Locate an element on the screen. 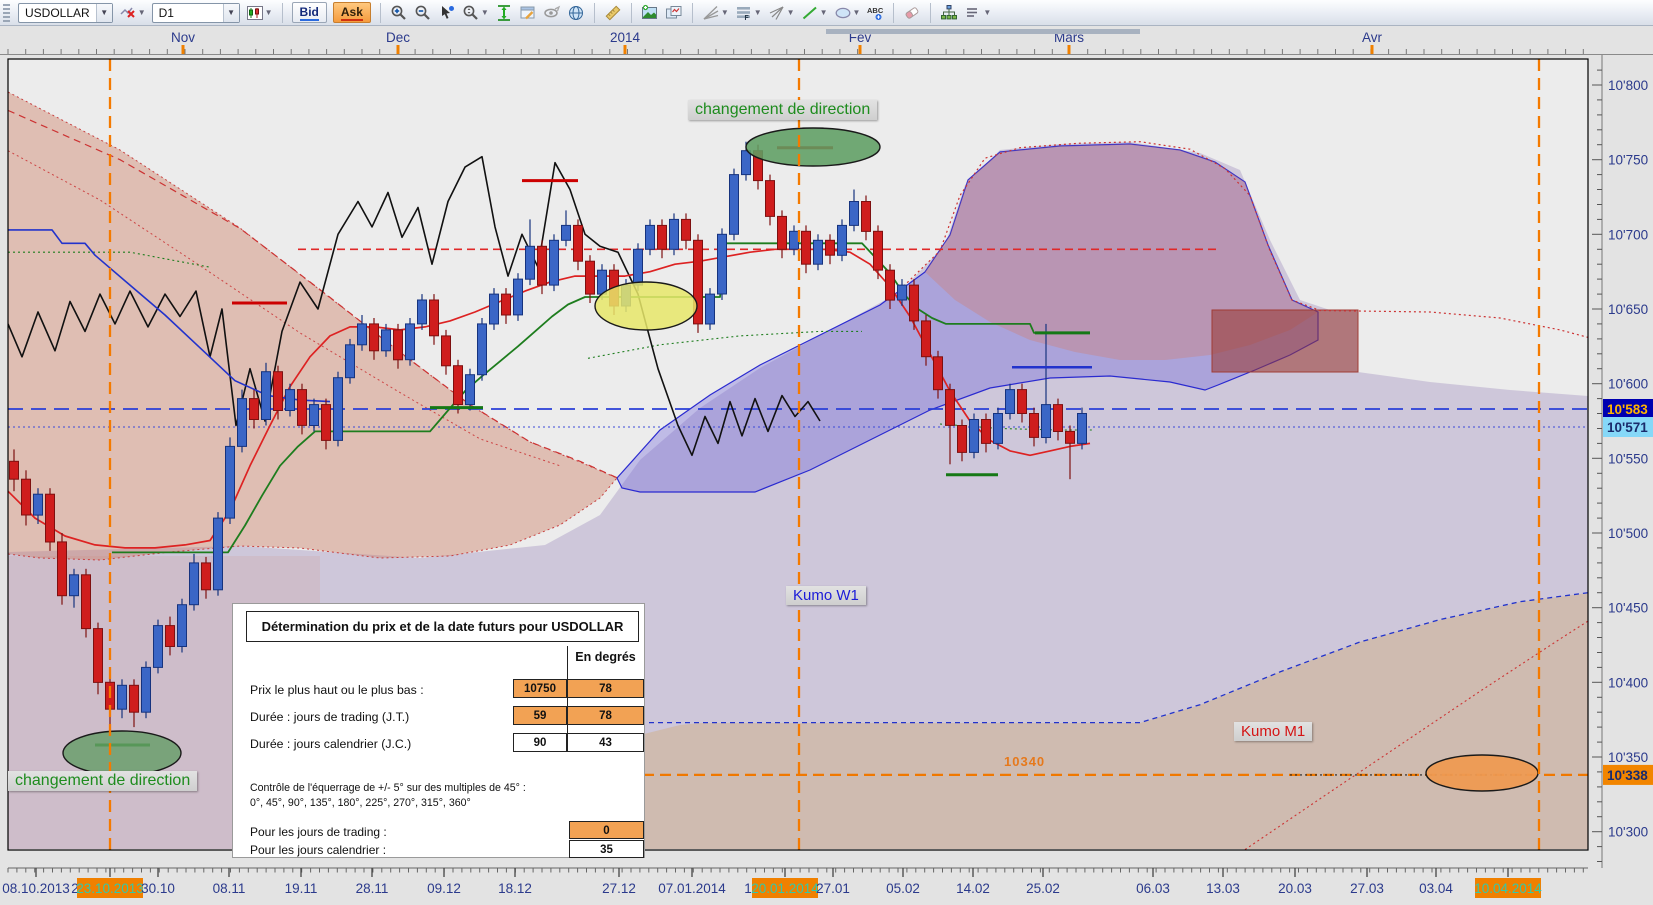  price-label: 10'500 is located at coordinates (1628, 533).